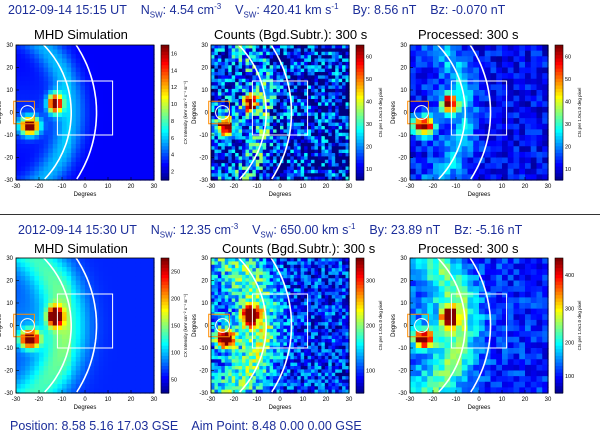 The width and height of the screenshot is (600, 442). Describe the element at coordinates (174, 105) in the screenshot. I see `colorbar-tick-label: 10` at that location.